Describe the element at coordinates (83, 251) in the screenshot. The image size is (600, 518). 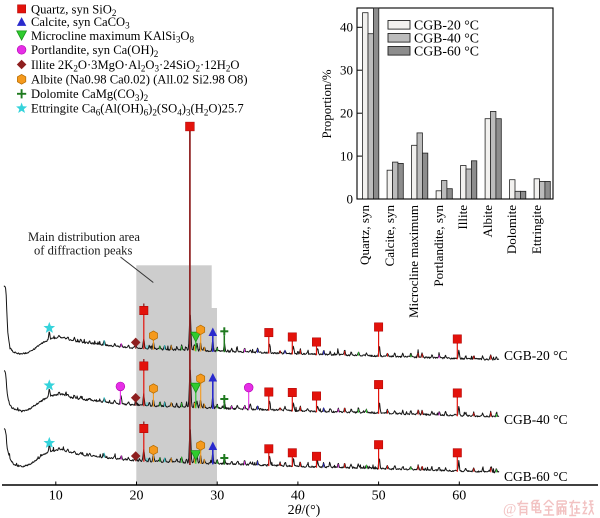
I see `svg-text: of diffraction peaks` at that location.